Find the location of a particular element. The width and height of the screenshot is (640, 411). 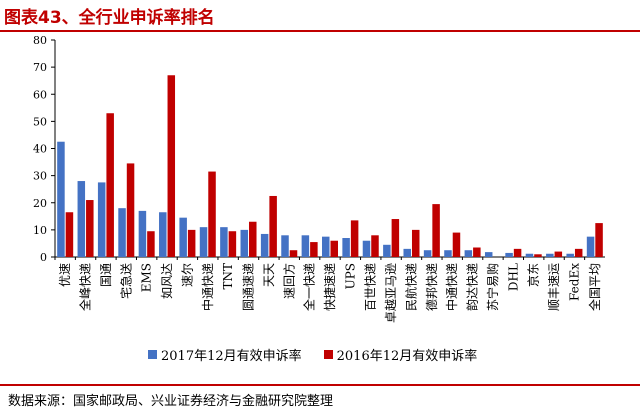

x-tick-label: 顺丰速运 is located at coordinates (554, 287).